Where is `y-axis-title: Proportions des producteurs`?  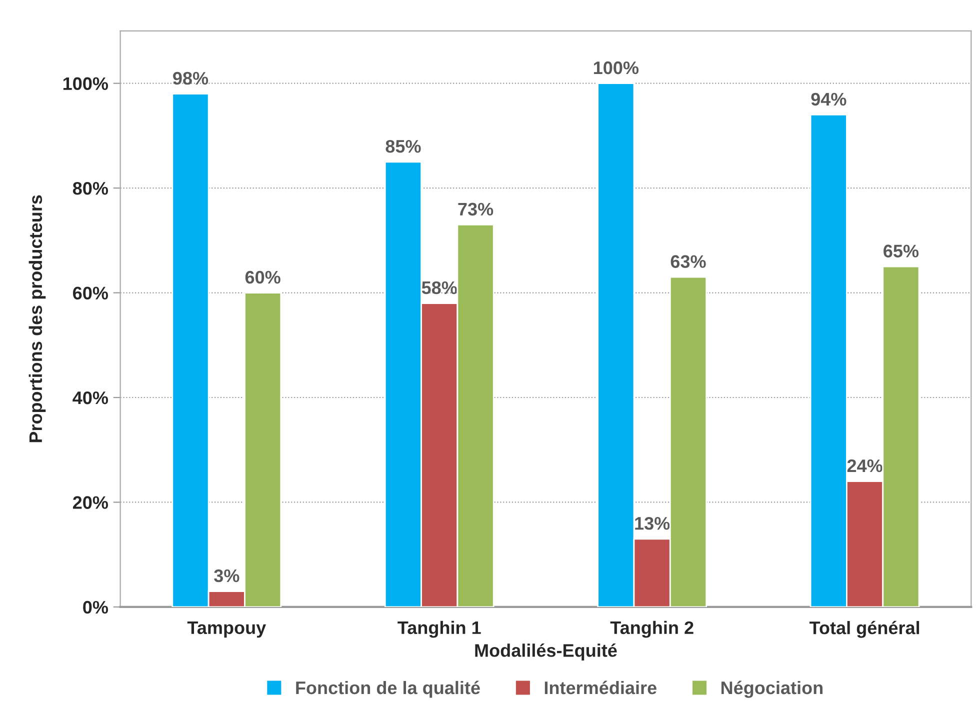
y-axis-title: Proportions des producteurs is located at coordinates (37, 318).